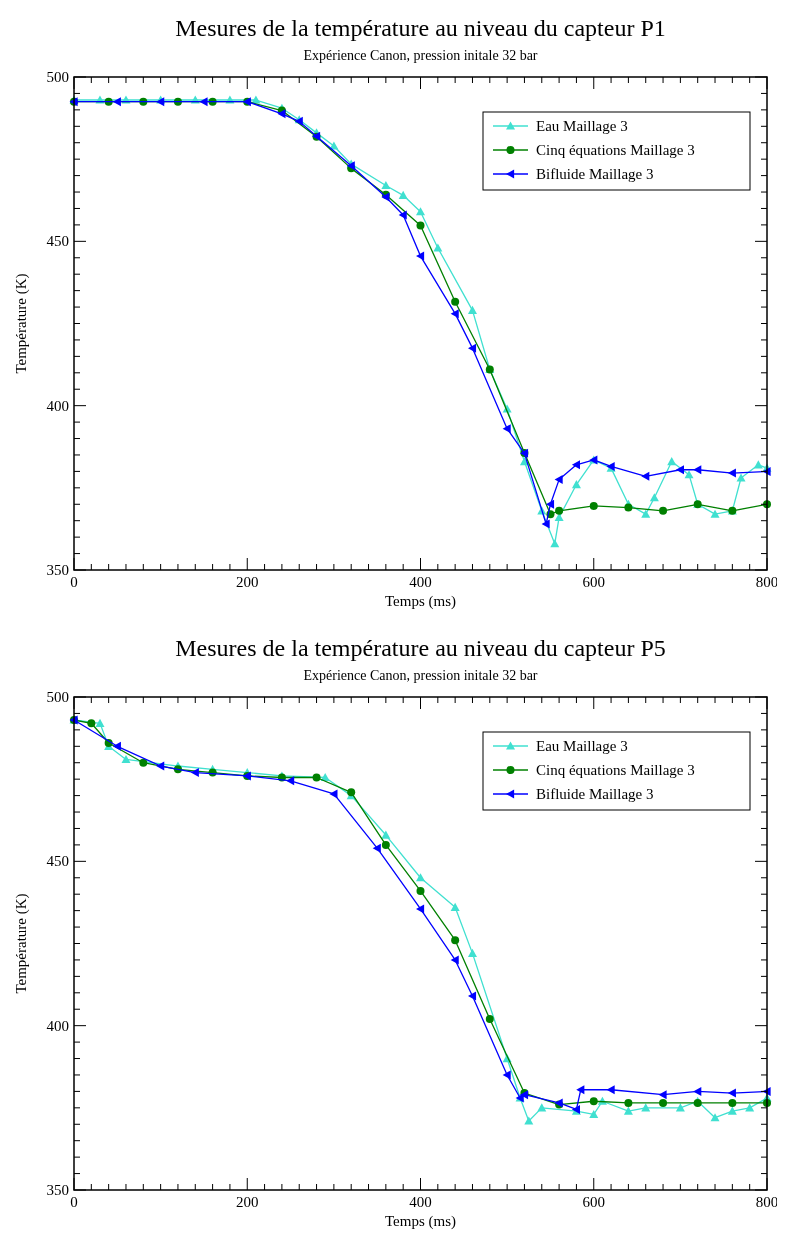 Image resolution: width=785 pixels, height=1247 pixels. What do you see at coordinates (420, 648) in the screenshot?
I see `chart-title: Mesures de la température au niveau du capteur P5` at bounding box center [420, 648].